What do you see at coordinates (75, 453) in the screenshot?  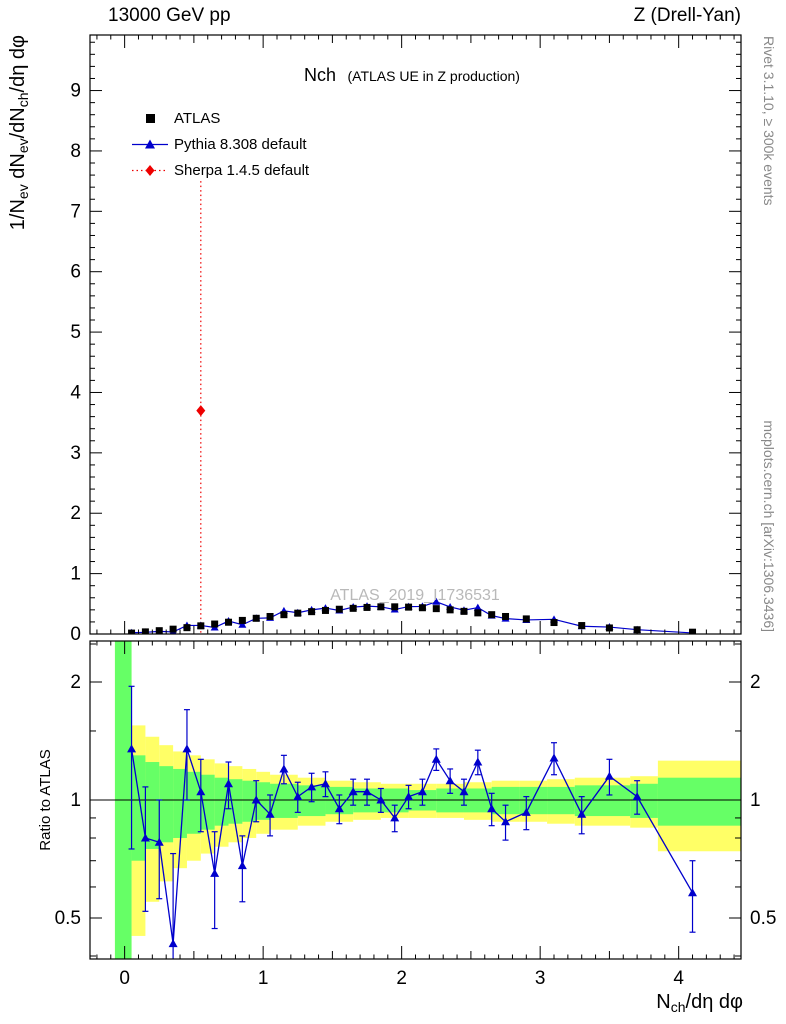 I see `main-y-tick-label: 3` at bounding box center [75, 453].